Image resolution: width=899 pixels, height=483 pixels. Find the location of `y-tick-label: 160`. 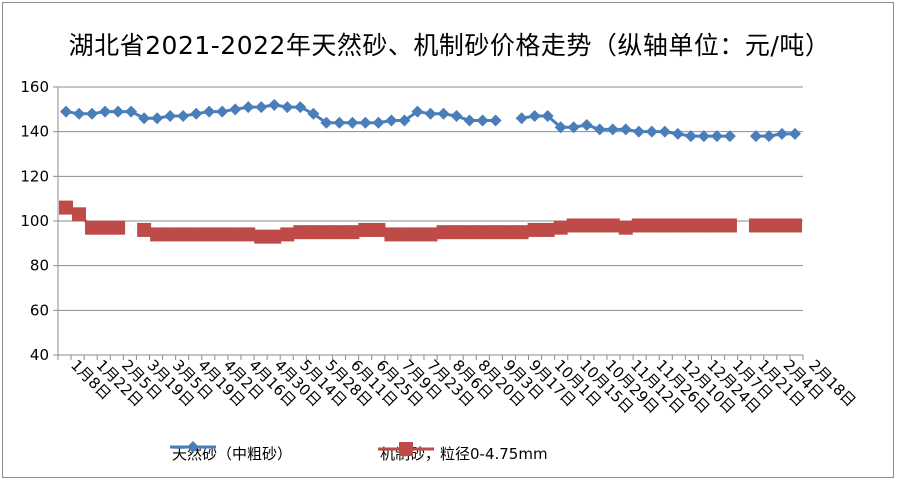

y-tick-label: 160 is located at coordinates (34, 87).